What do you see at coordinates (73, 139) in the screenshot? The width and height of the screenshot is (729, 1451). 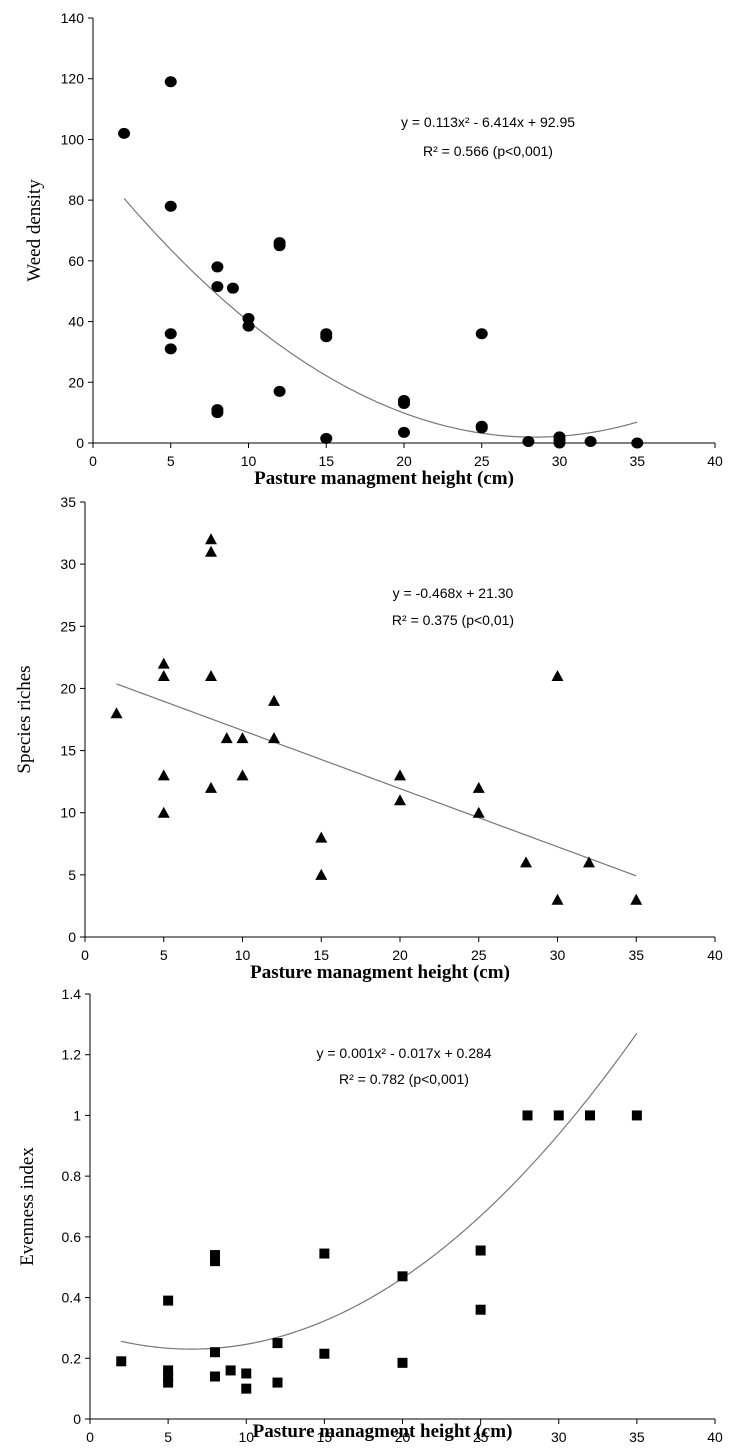 I see `y-tick-label: 100` at bounding box center [73, 139].